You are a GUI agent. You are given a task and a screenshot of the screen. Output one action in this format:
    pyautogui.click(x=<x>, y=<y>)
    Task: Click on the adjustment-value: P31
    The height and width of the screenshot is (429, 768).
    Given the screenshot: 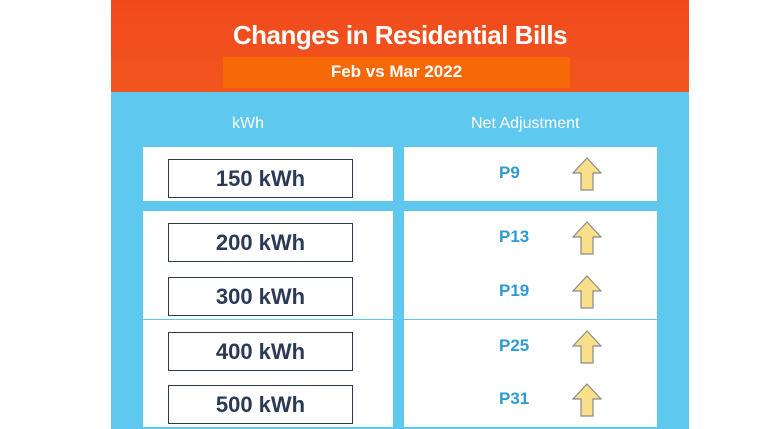 What is the action you would take?
    pyautogui.click(x=514, y=398)
    